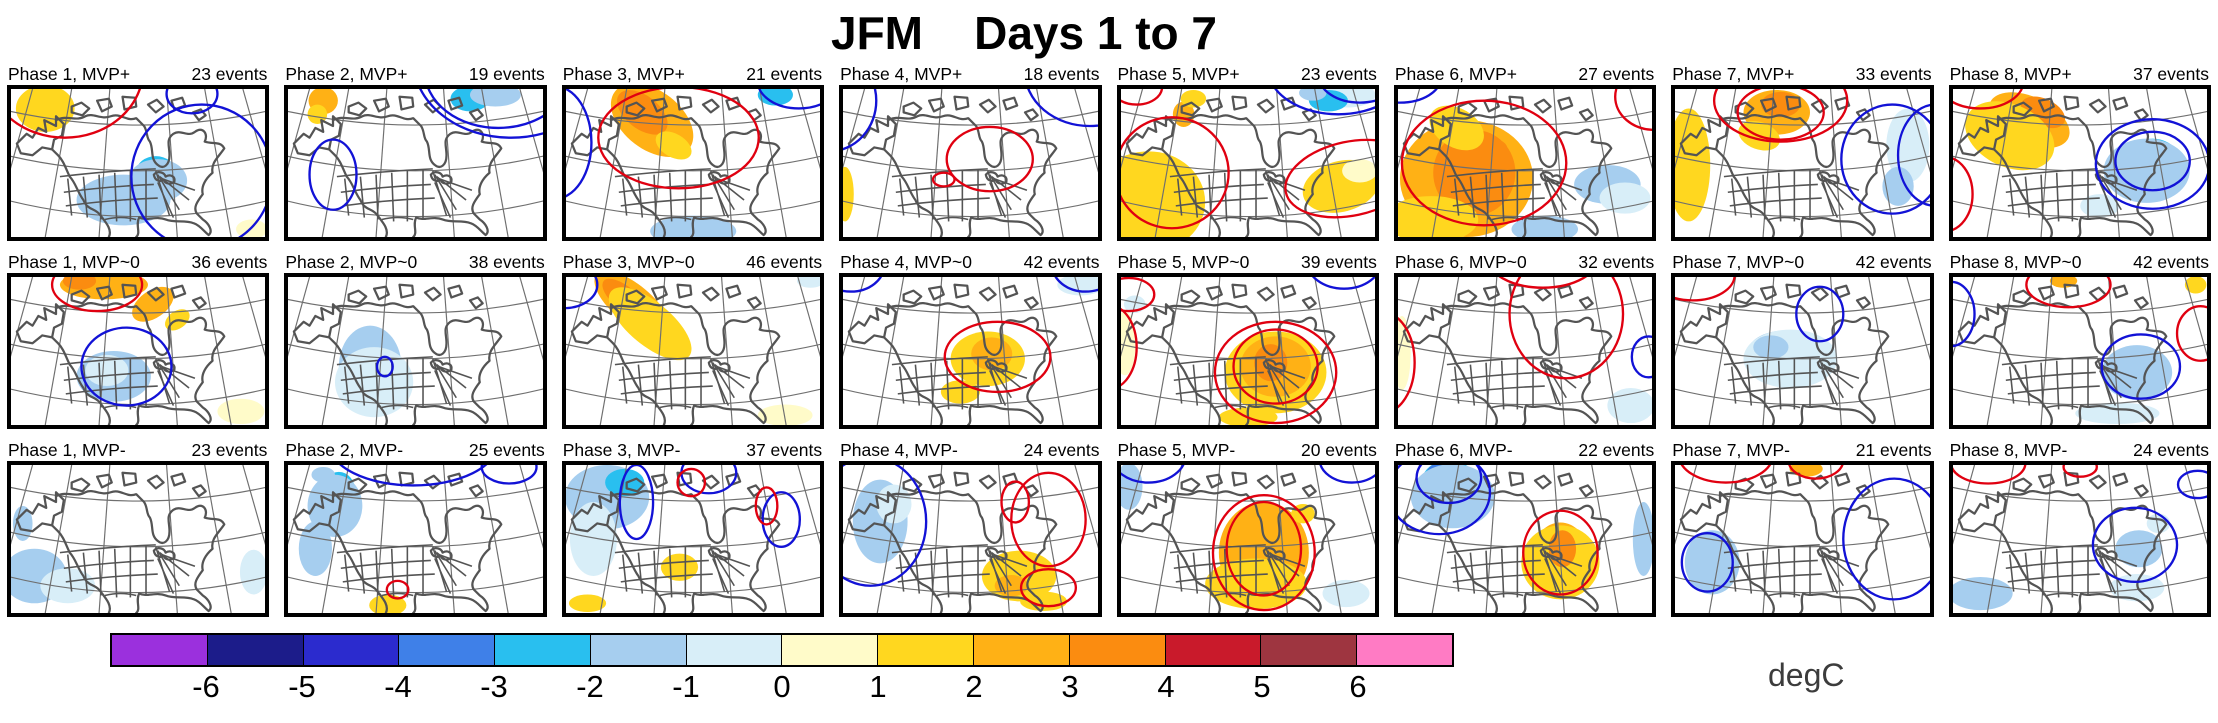 The image size is (2218, 723). Describe the element at coordinates (2080, 450) in the screenshot. I see `panel-header: Phase 8, MVP- 24 events` at that location.